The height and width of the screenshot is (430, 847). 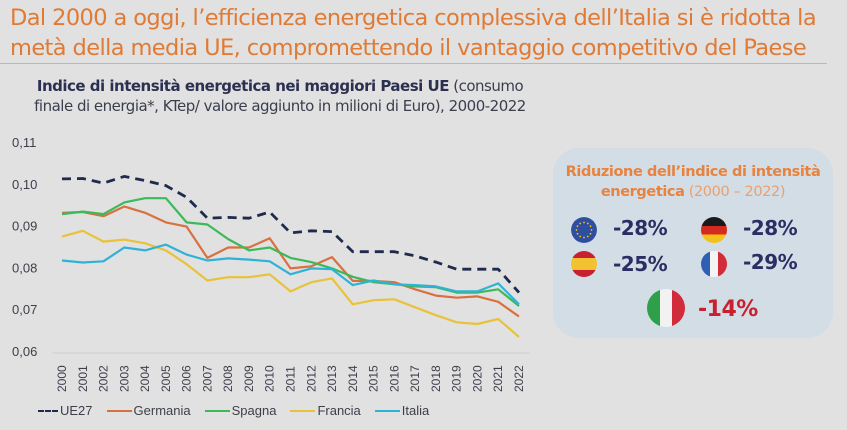 What do you see at coordinates (353, 378) in the screenshot?
I see `x-tick-label: 2014` at bounding box center [353, 378].